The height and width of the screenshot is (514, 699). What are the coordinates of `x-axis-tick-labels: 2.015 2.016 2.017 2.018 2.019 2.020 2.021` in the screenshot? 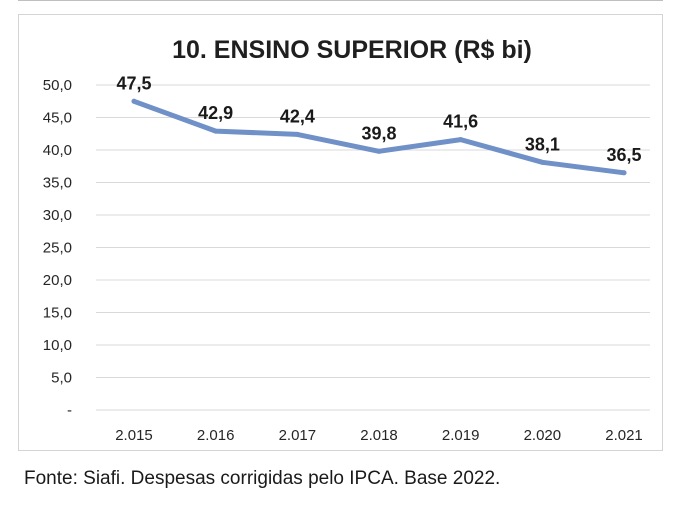 It's located at (379, 435).